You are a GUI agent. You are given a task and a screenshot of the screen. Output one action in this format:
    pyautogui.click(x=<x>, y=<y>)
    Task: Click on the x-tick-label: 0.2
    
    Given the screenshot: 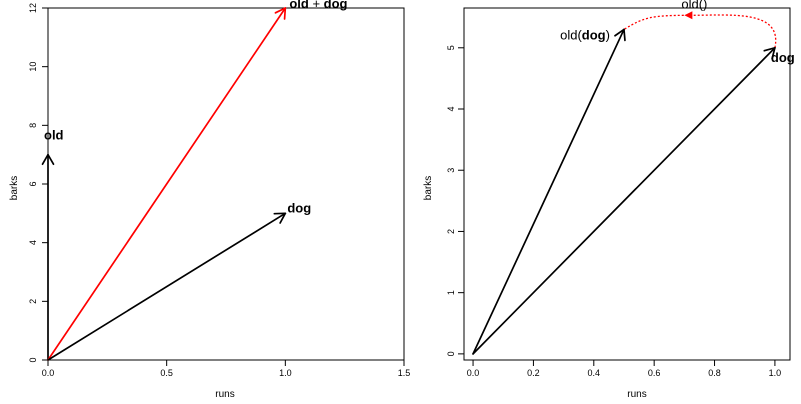 What is the action you would take?
    pyautogui.click(x=533, y=373)
    